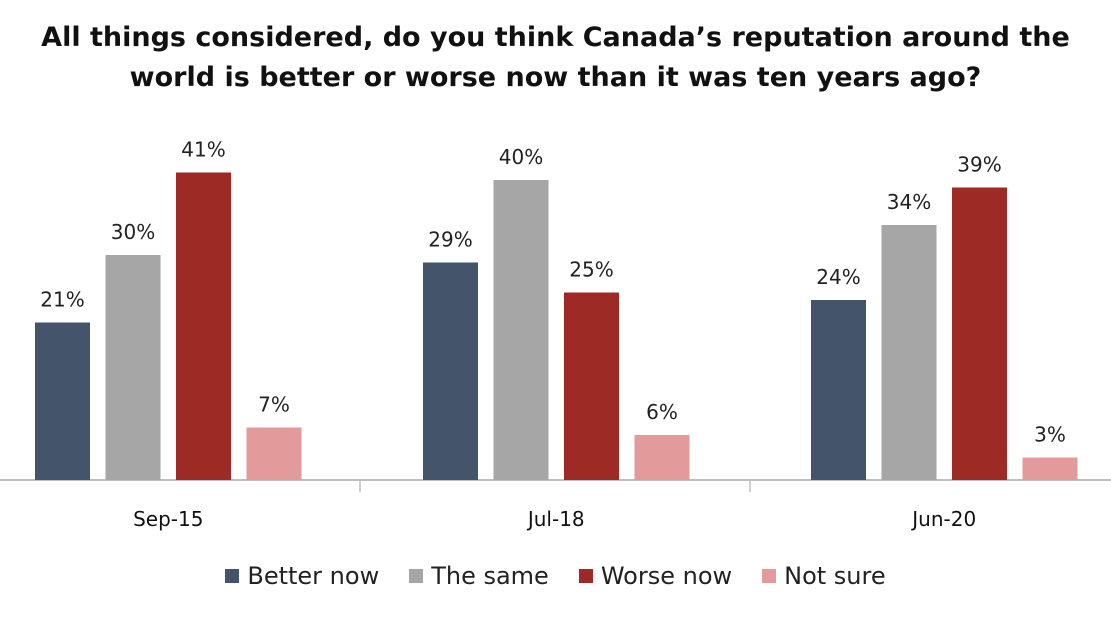  I want to click on legend-label-better-now: Better now, so click(313, 576).